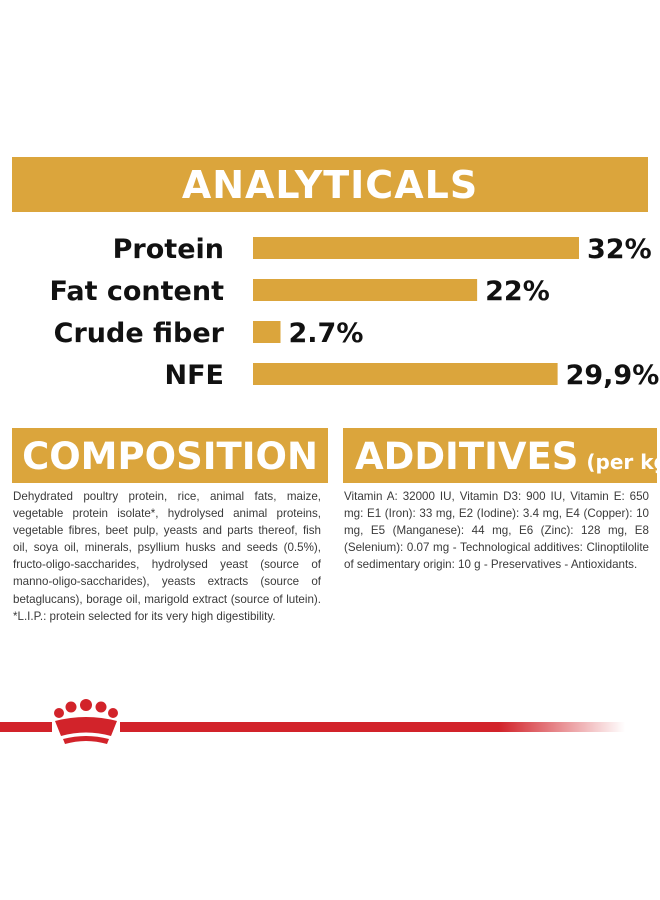 This screenshot has width=660, height=900. Describe the element at coordinates (619, 249) in the screenshot. I see `value-label: 32%` at that location.